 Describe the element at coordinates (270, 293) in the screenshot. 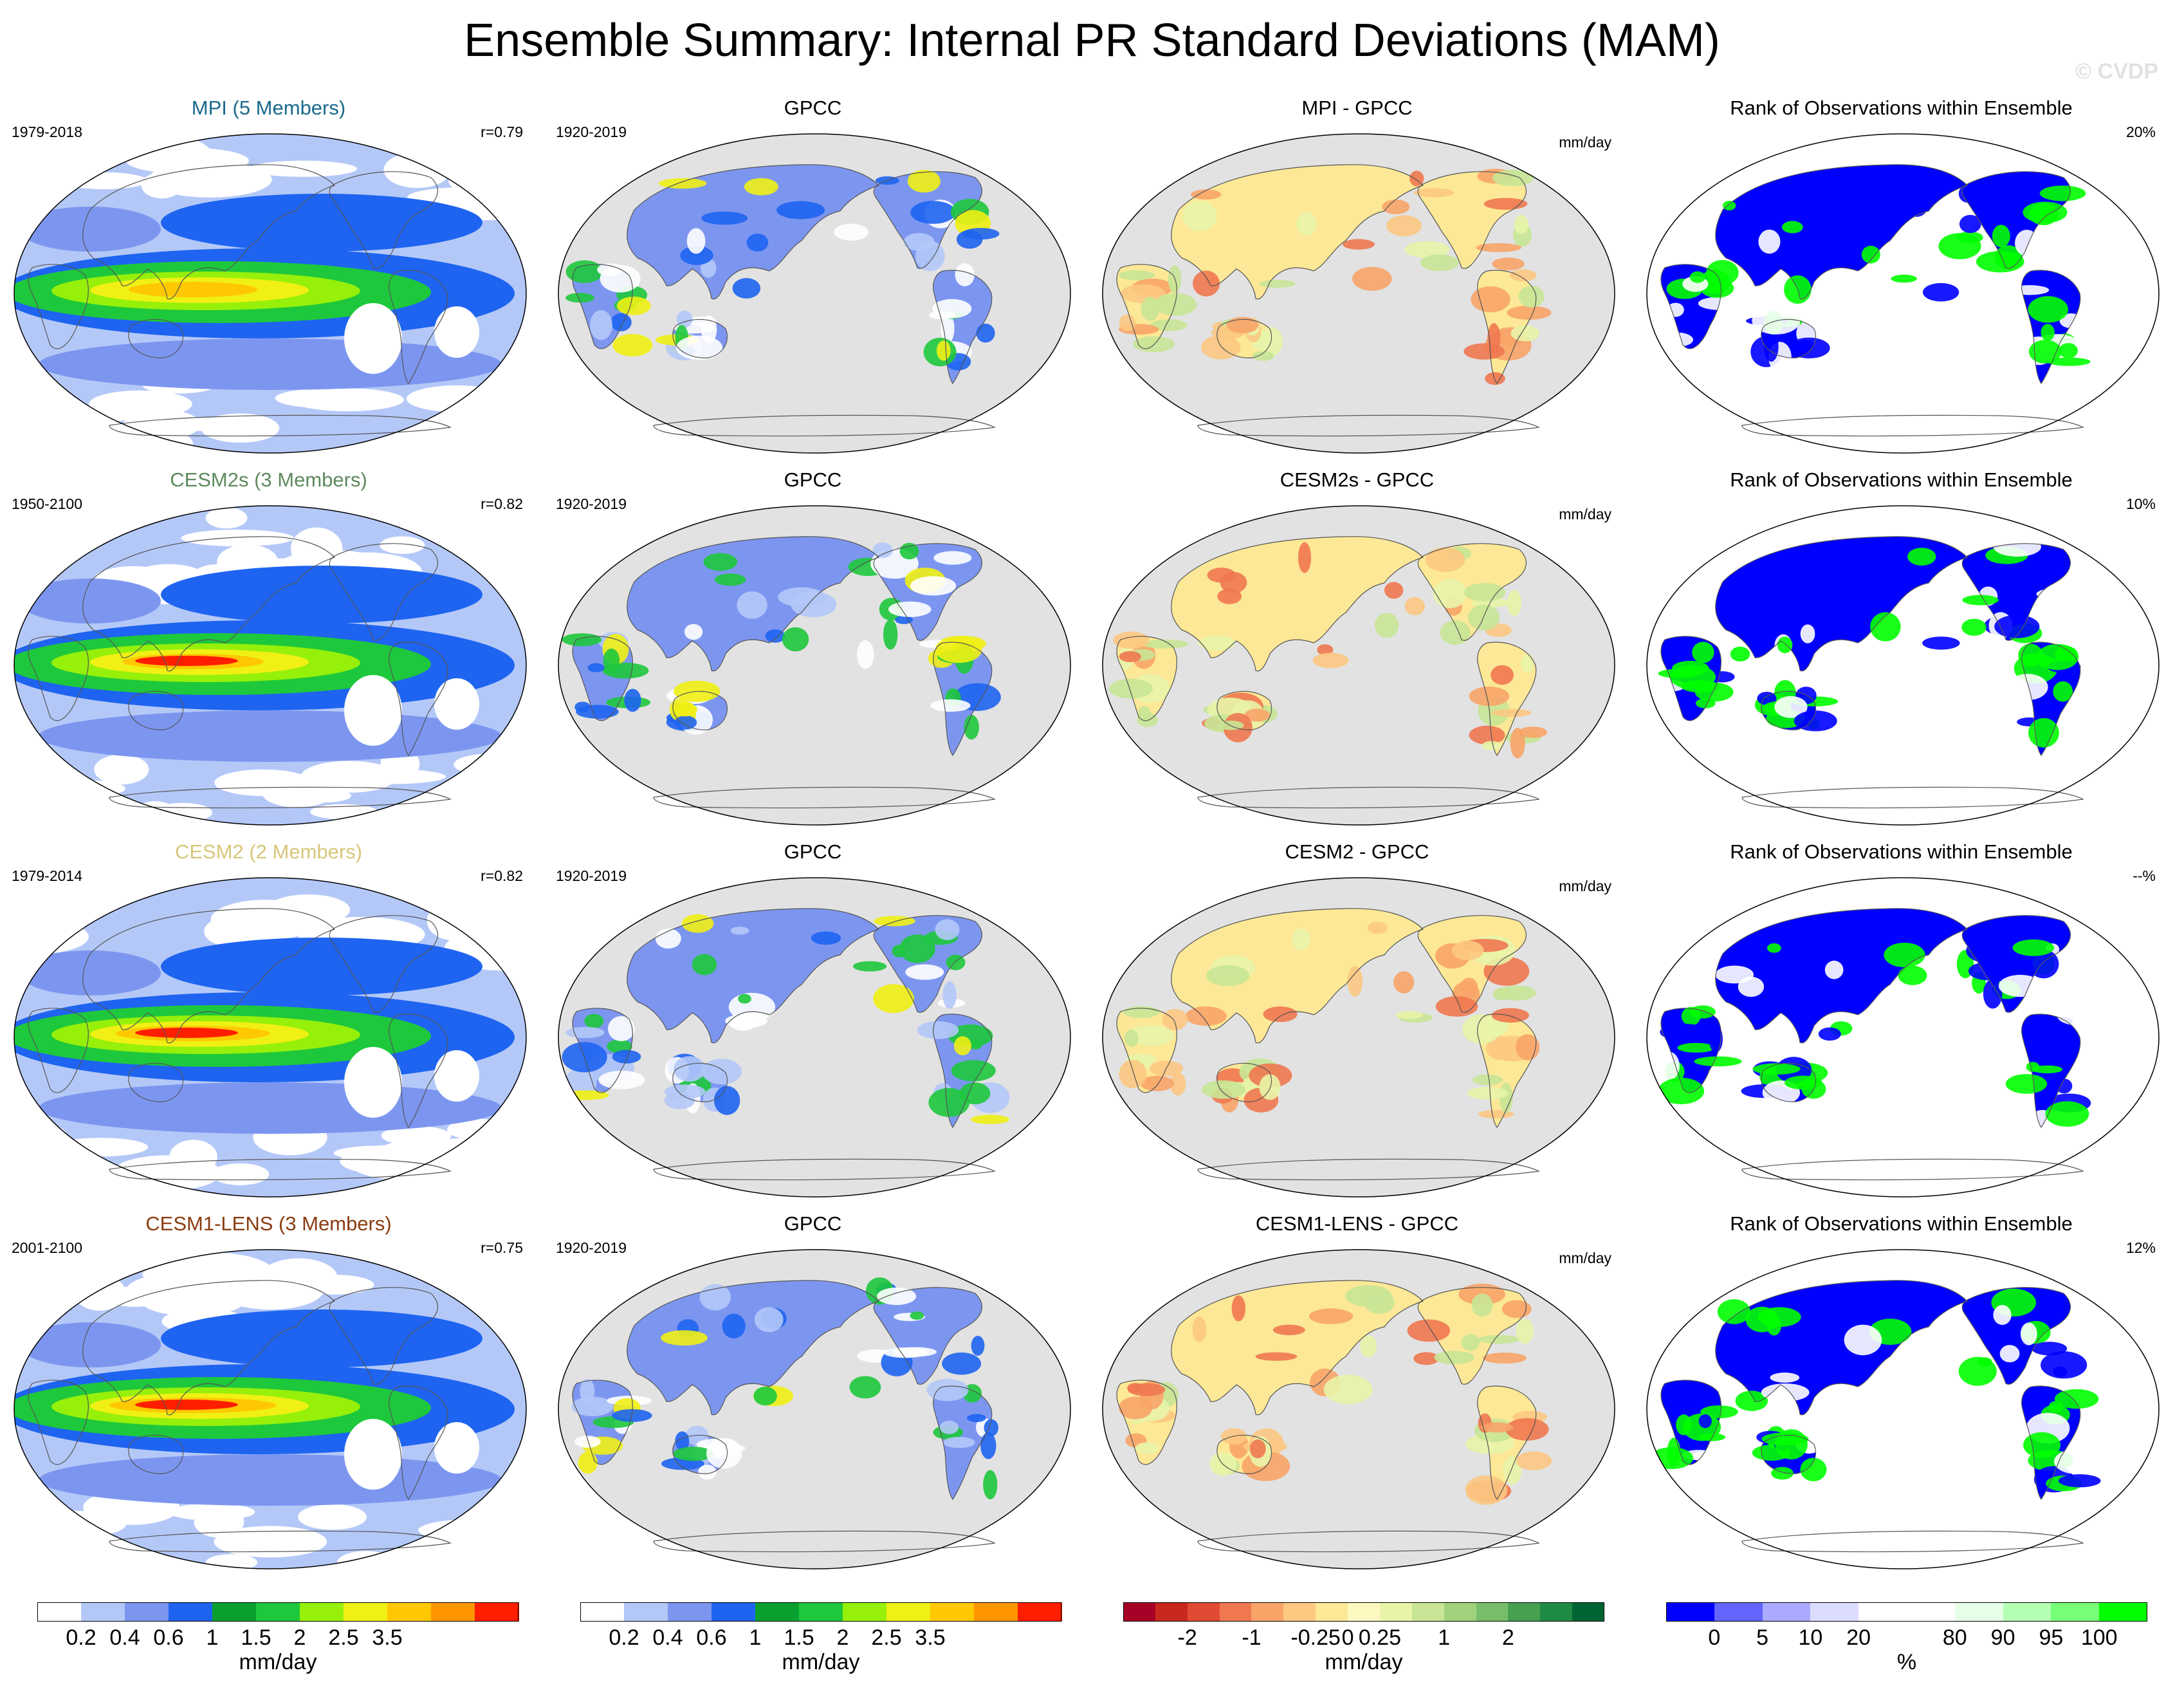

I see `model-map-row1` at that location.